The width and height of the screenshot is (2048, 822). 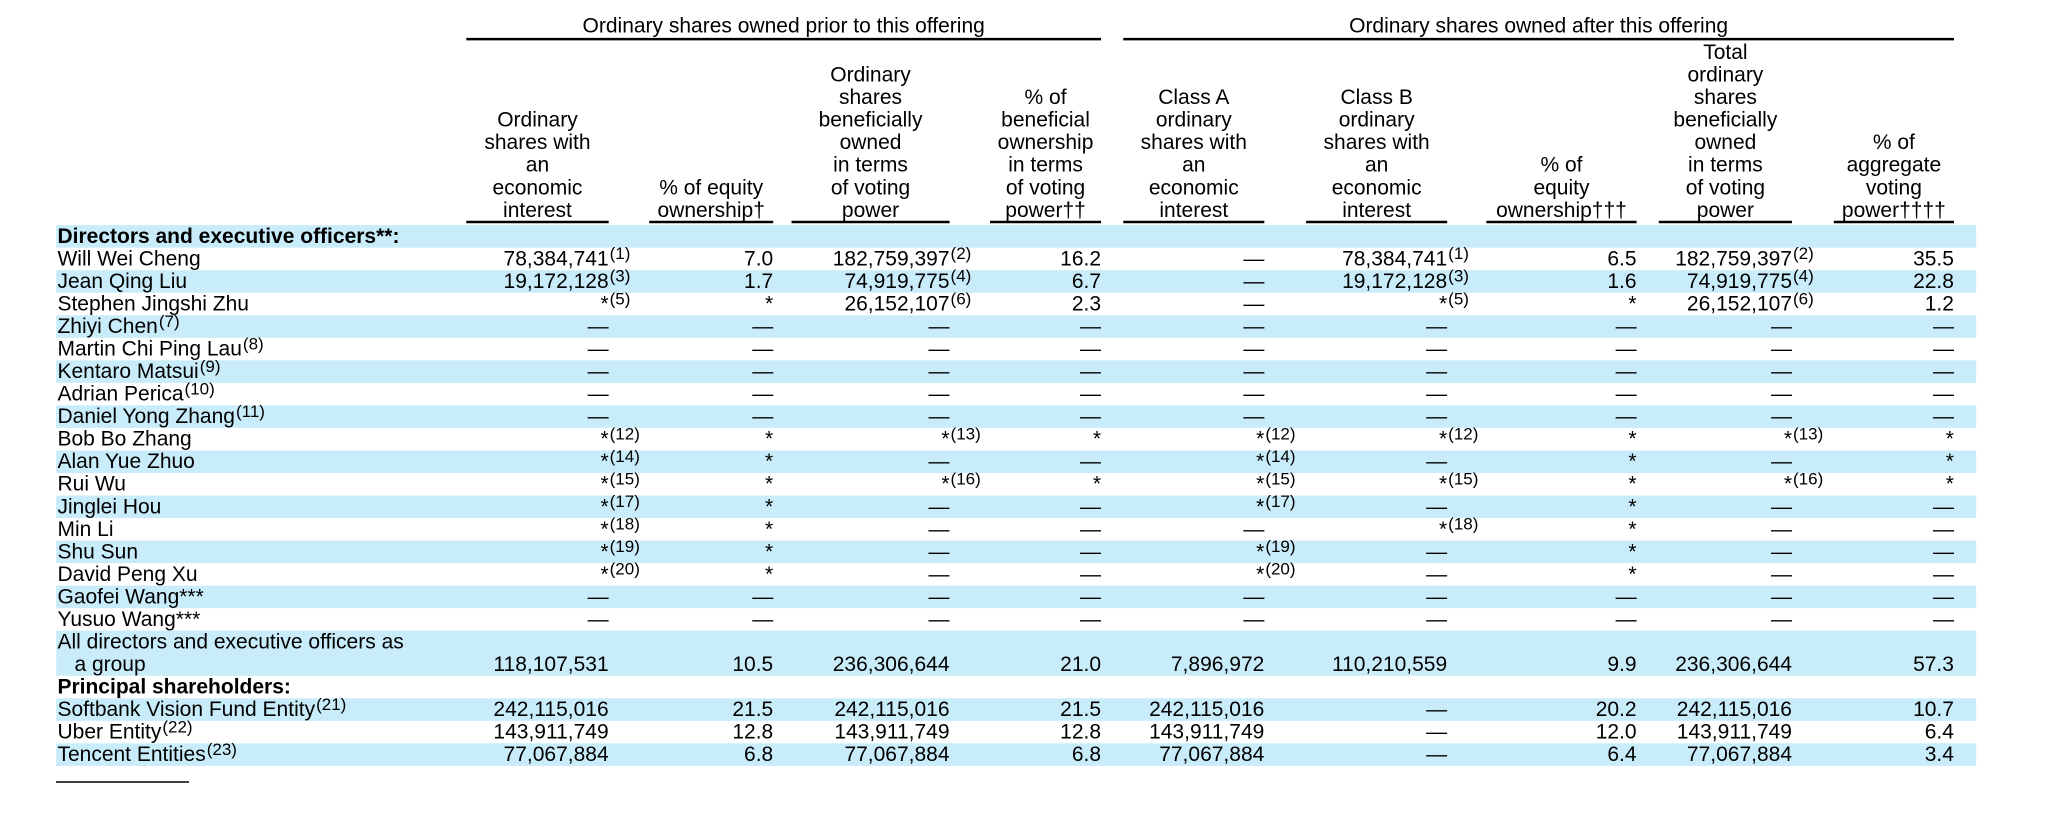 I want to click on column-header: voting, so click(x=1894, y=187).